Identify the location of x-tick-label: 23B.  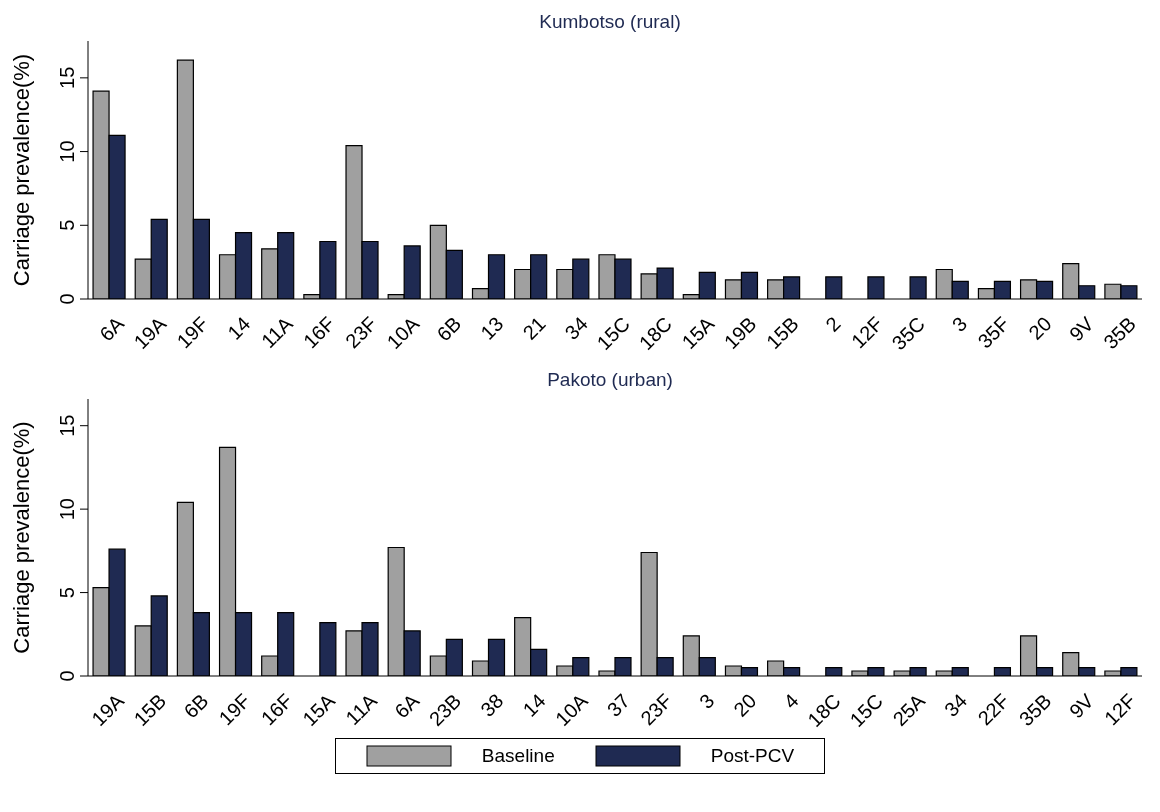
(445, 710).